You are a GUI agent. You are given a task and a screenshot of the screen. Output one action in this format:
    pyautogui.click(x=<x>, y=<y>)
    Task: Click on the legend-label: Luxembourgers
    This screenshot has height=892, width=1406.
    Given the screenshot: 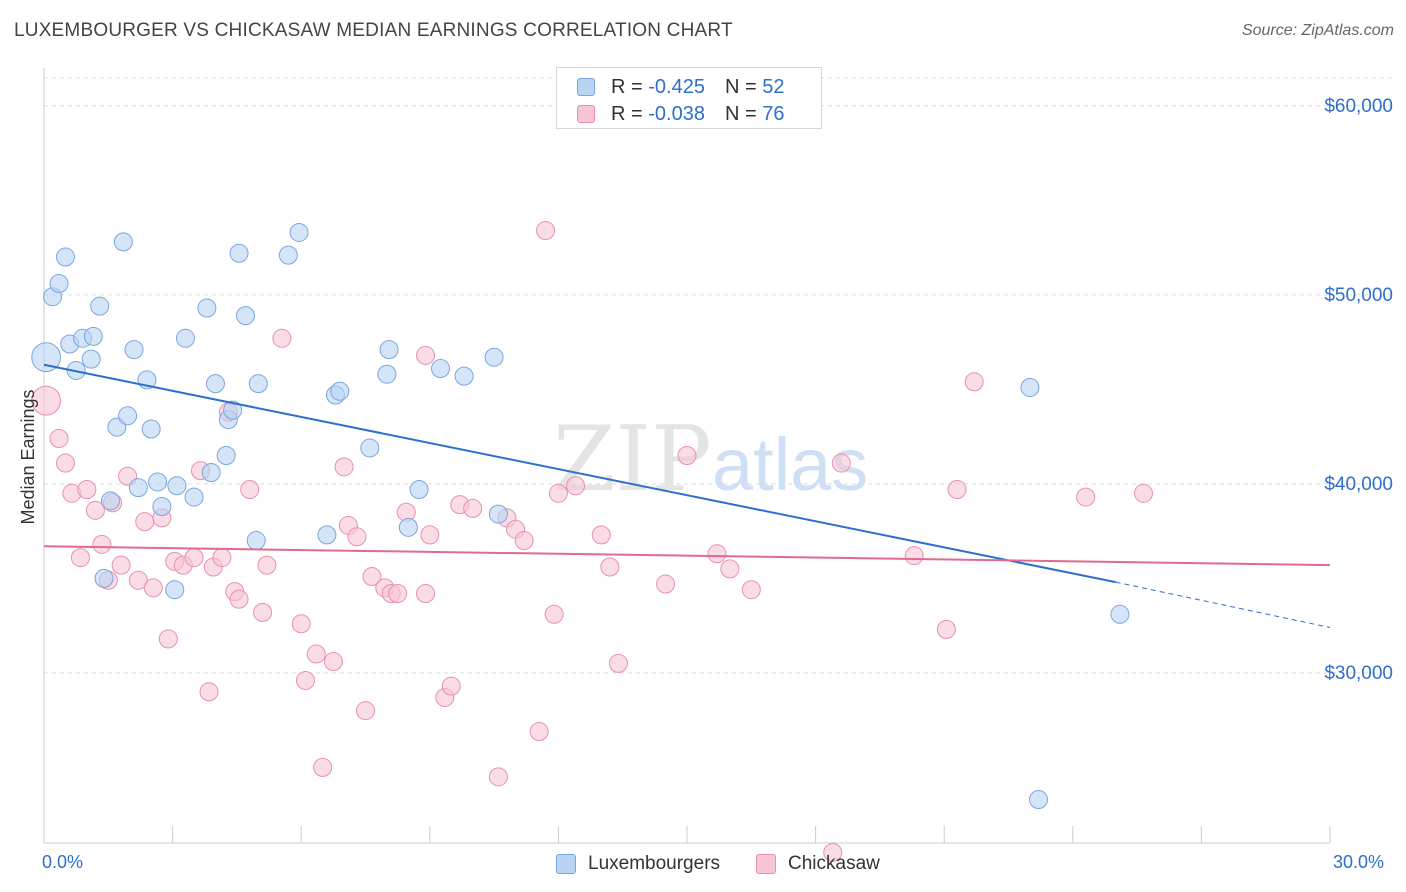 What is the action you would take?
    pyautogui.click(x=654, y=863)
    